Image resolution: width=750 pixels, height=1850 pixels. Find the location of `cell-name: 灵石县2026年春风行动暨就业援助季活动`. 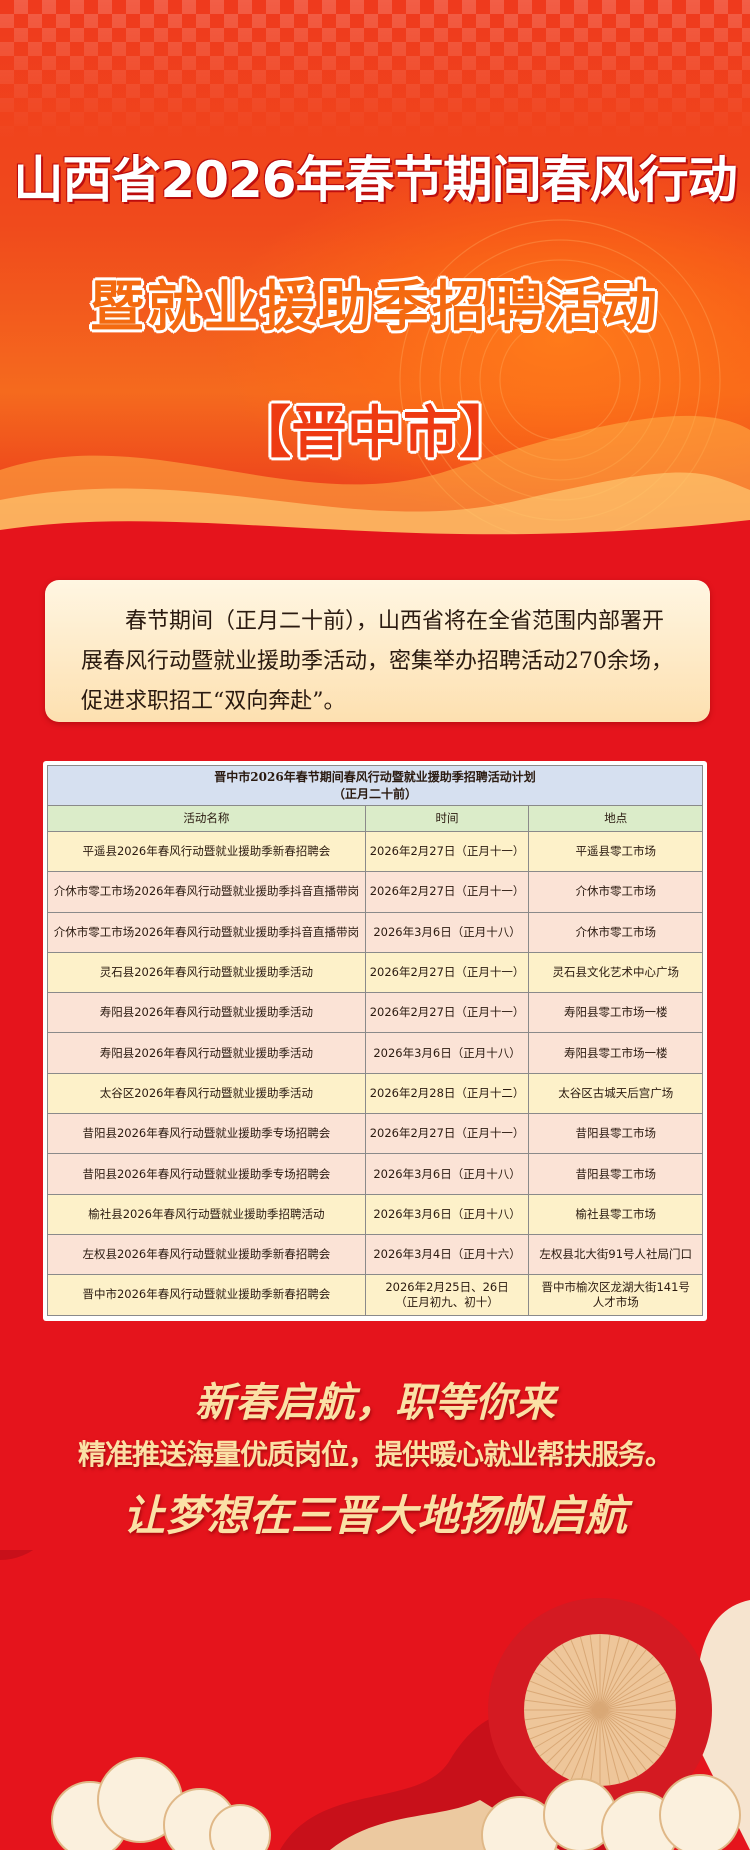

cell-name: 灵石县2026年春风行动暨就业援助季活动 is located at coordinates (206, 972).